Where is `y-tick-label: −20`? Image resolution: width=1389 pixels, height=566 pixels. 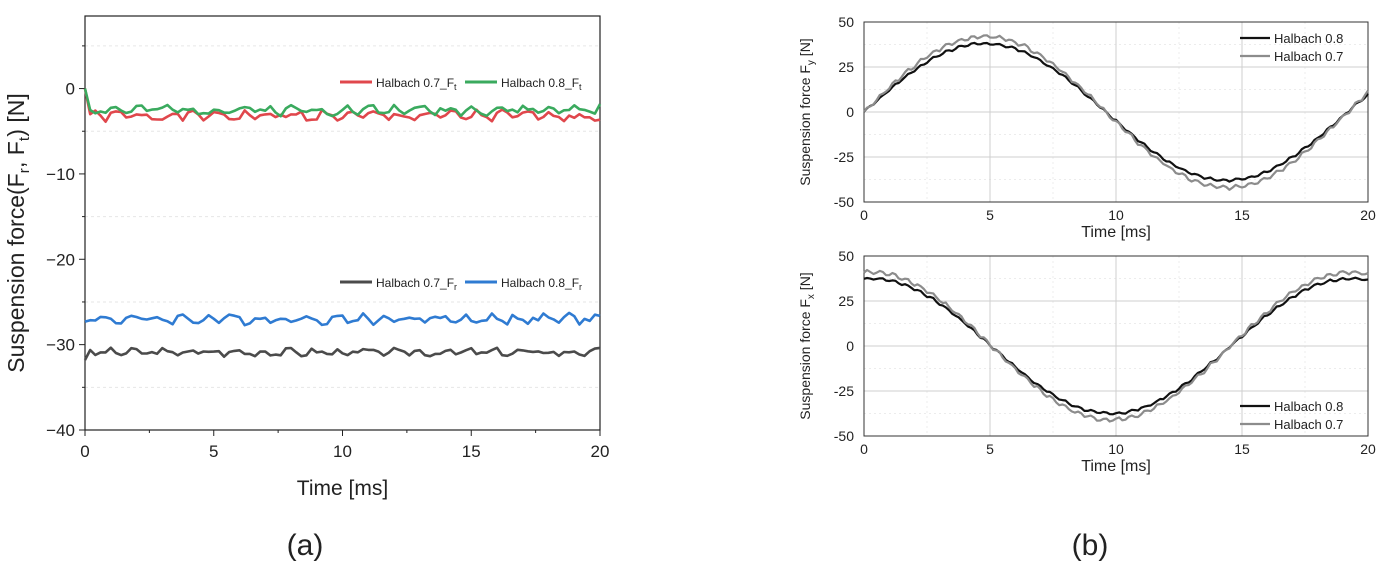 y-tick-label: −20 is located at coordinates (60, 259).